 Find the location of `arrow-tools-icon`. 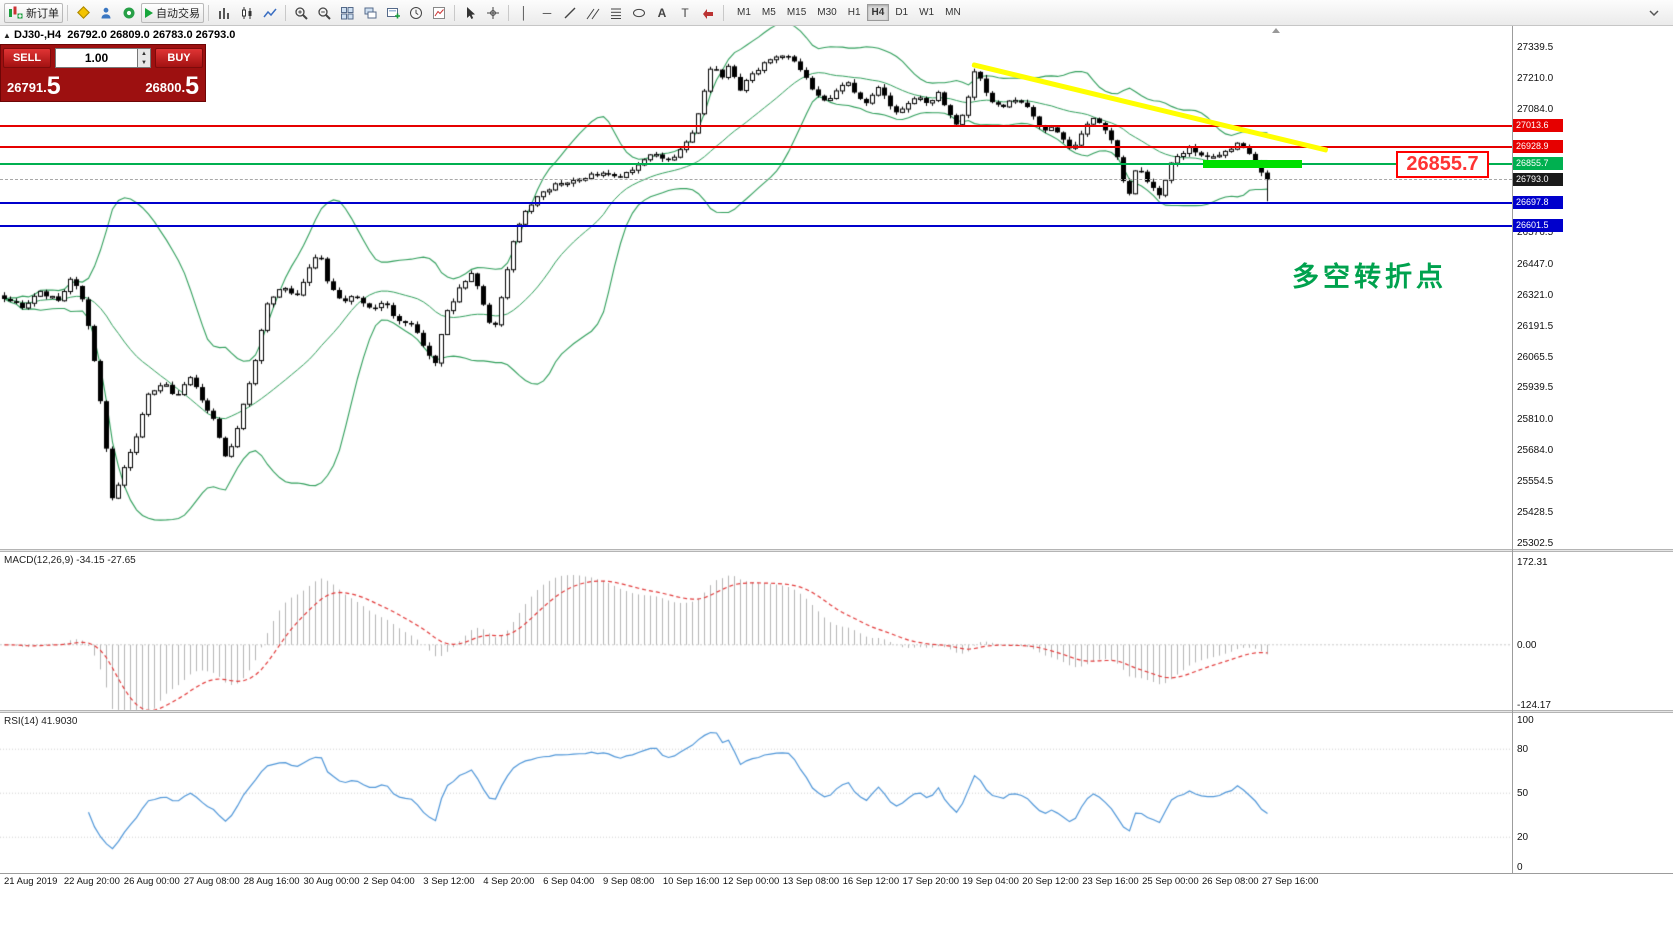

arrow-tools-icon is located at coordinates (708, 13).